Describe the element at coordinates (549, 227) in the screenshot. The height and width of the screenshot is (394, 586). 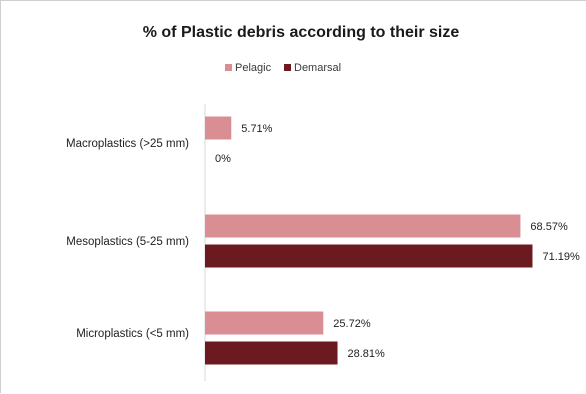
I see `data-label-pelagic-mesoplastics: 68.57%` at that location.